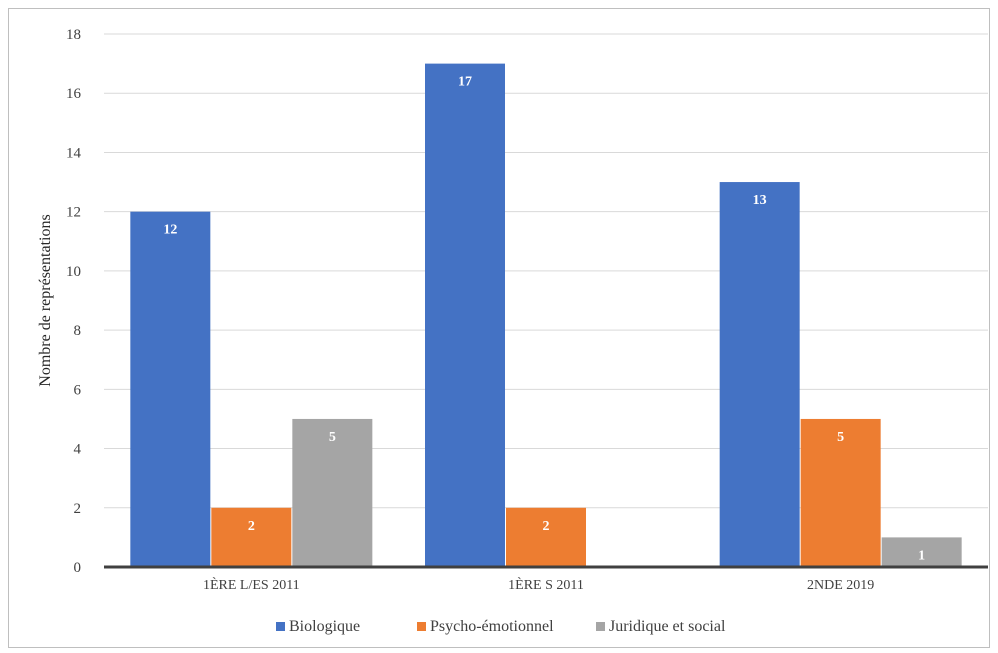  What do you see at coordinates (421, 626) in the screenshot?
I see `legend-swatch-psycho-emotionnel` at bounding box center [421, 626].